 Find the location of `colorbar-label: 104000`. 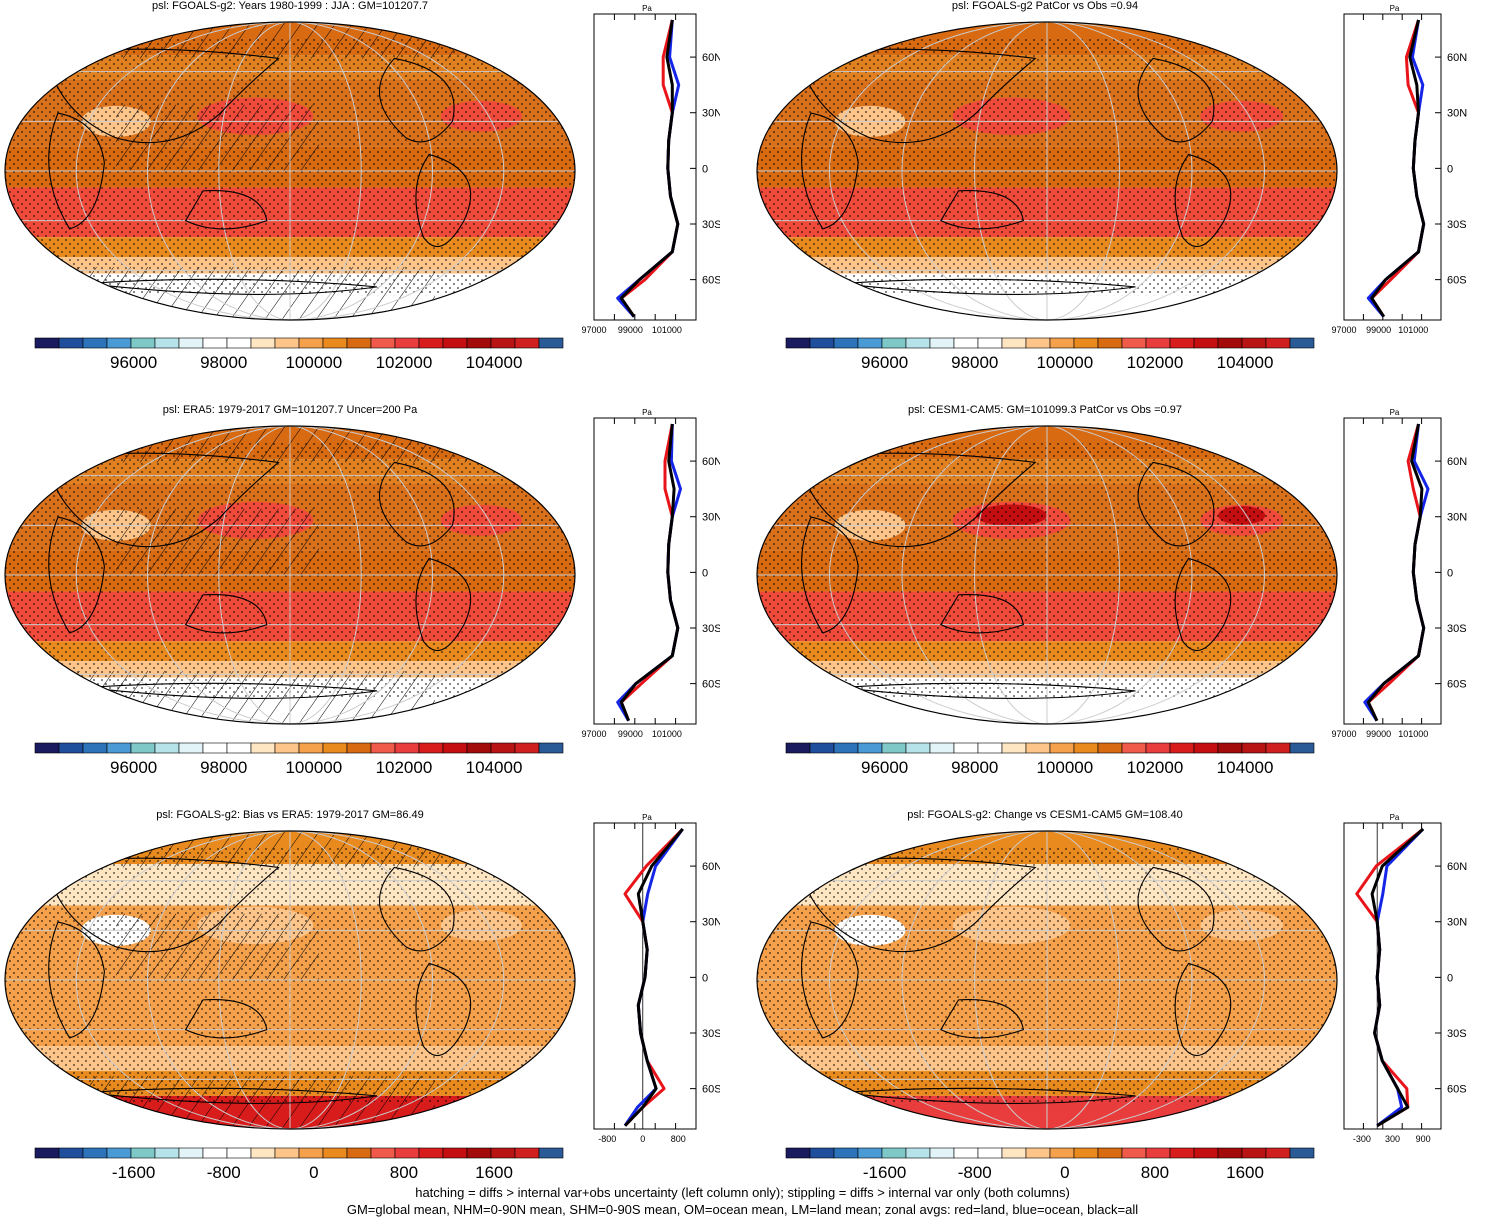

colorbar-label: 104000 is located at coordinates (494, 767).